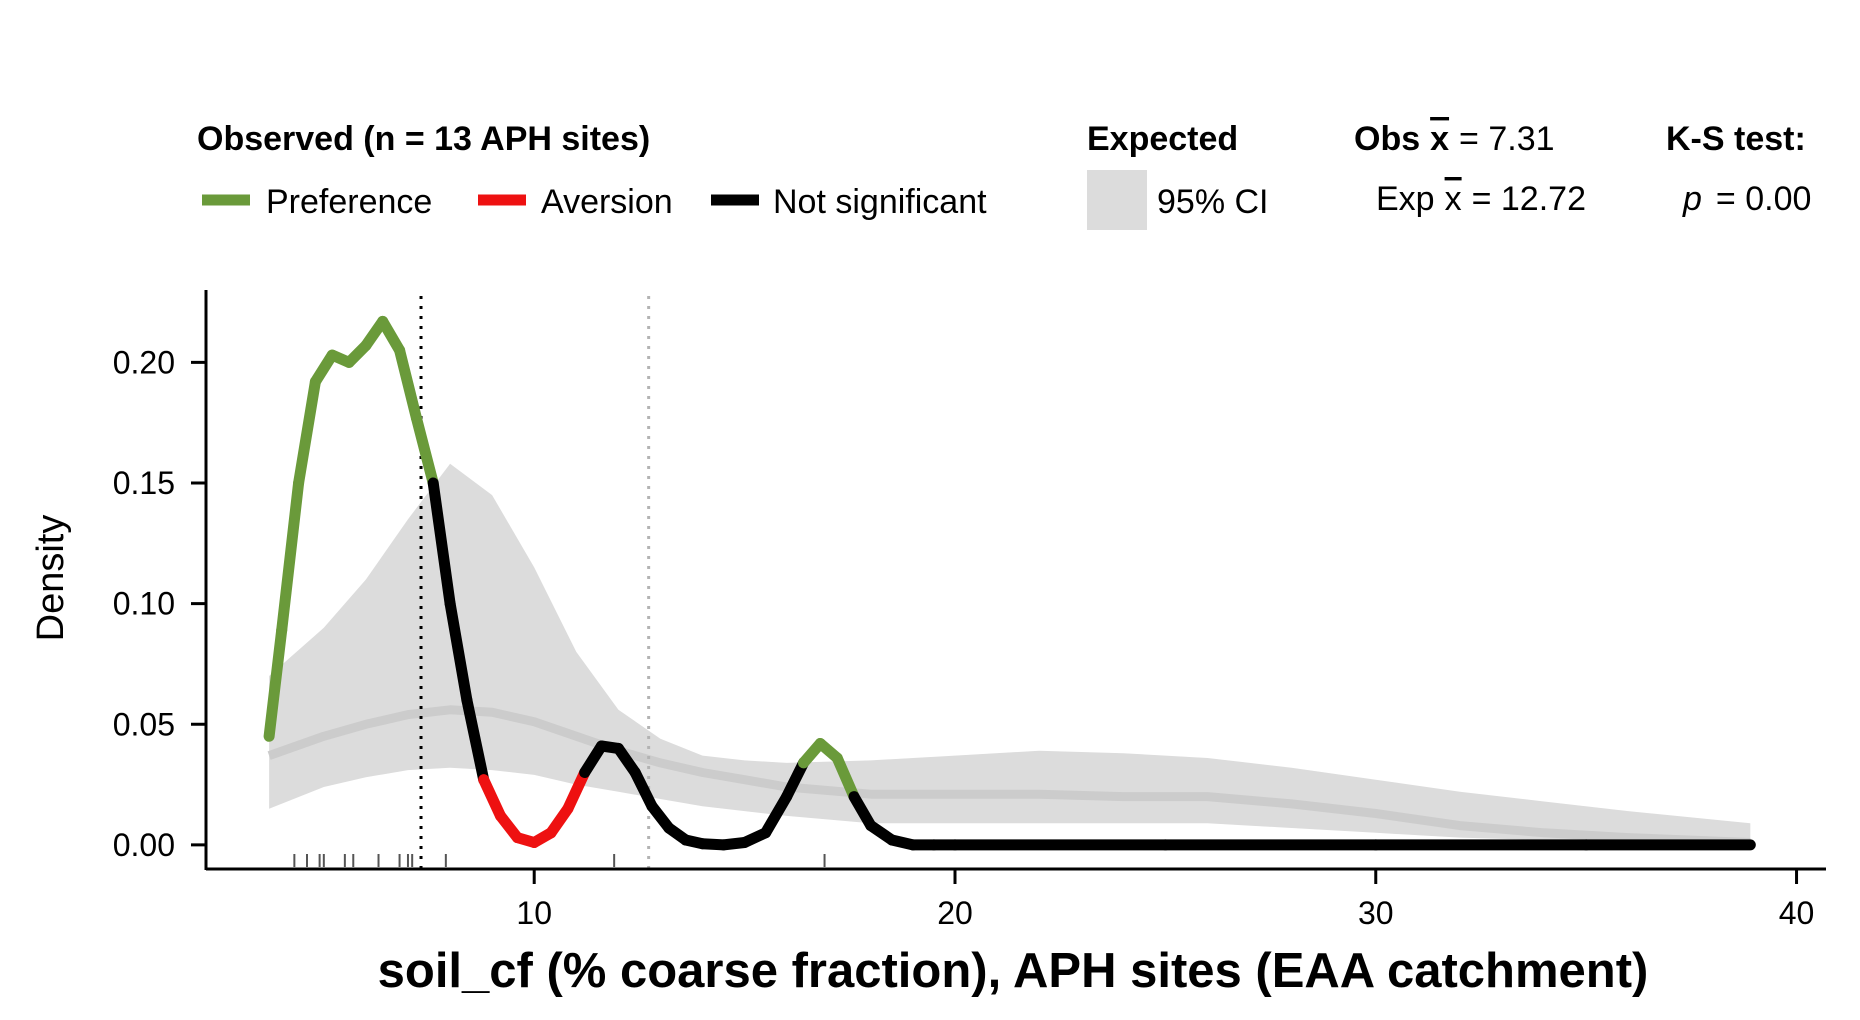  I want to click on x-tick-label: 30, so click(1376, 913).